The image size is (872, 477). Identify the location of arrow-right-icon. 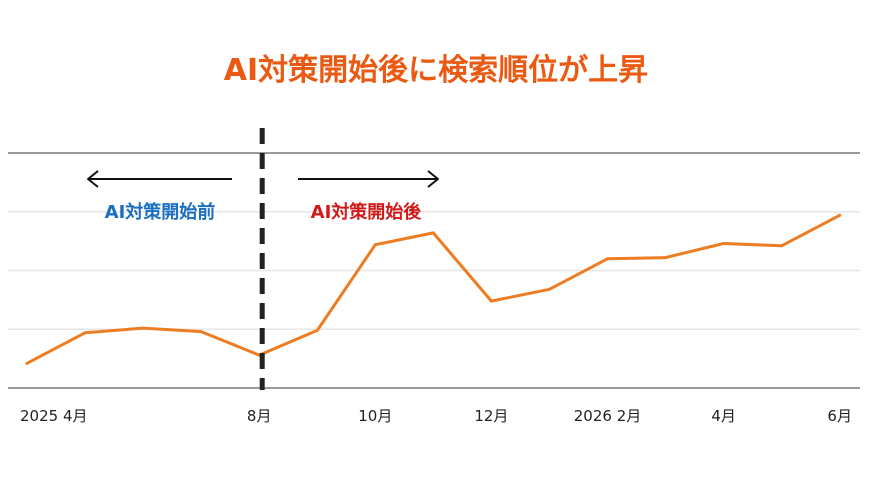
(368, 179).